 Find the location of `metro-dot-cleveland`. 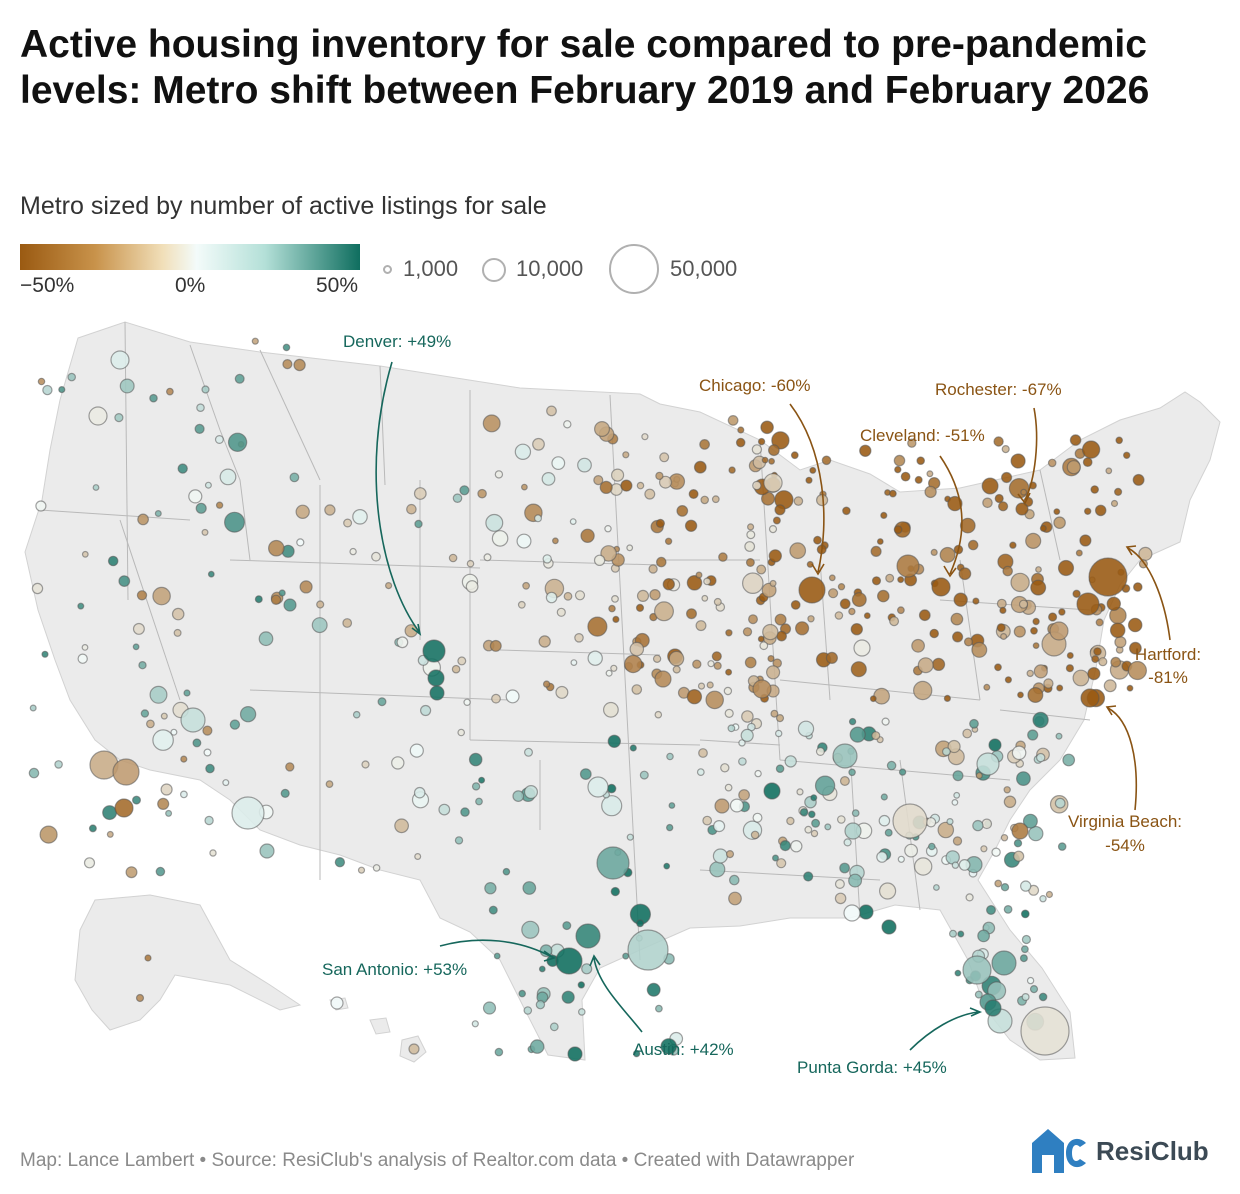

metro-dot-cleveland is located at coordinates (941, 587).